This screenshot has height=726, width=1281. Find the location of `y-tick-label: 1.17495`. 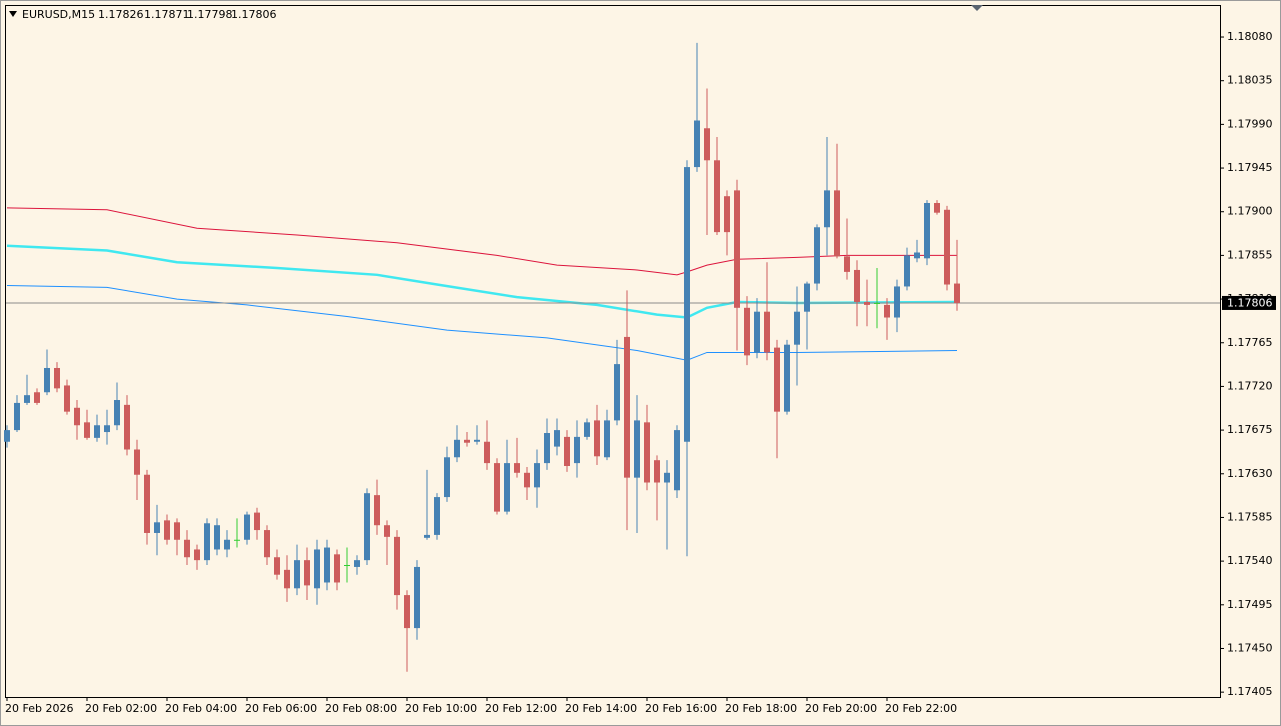

y-tick-label: 1.17495 is located at coordinates (1250, 604).